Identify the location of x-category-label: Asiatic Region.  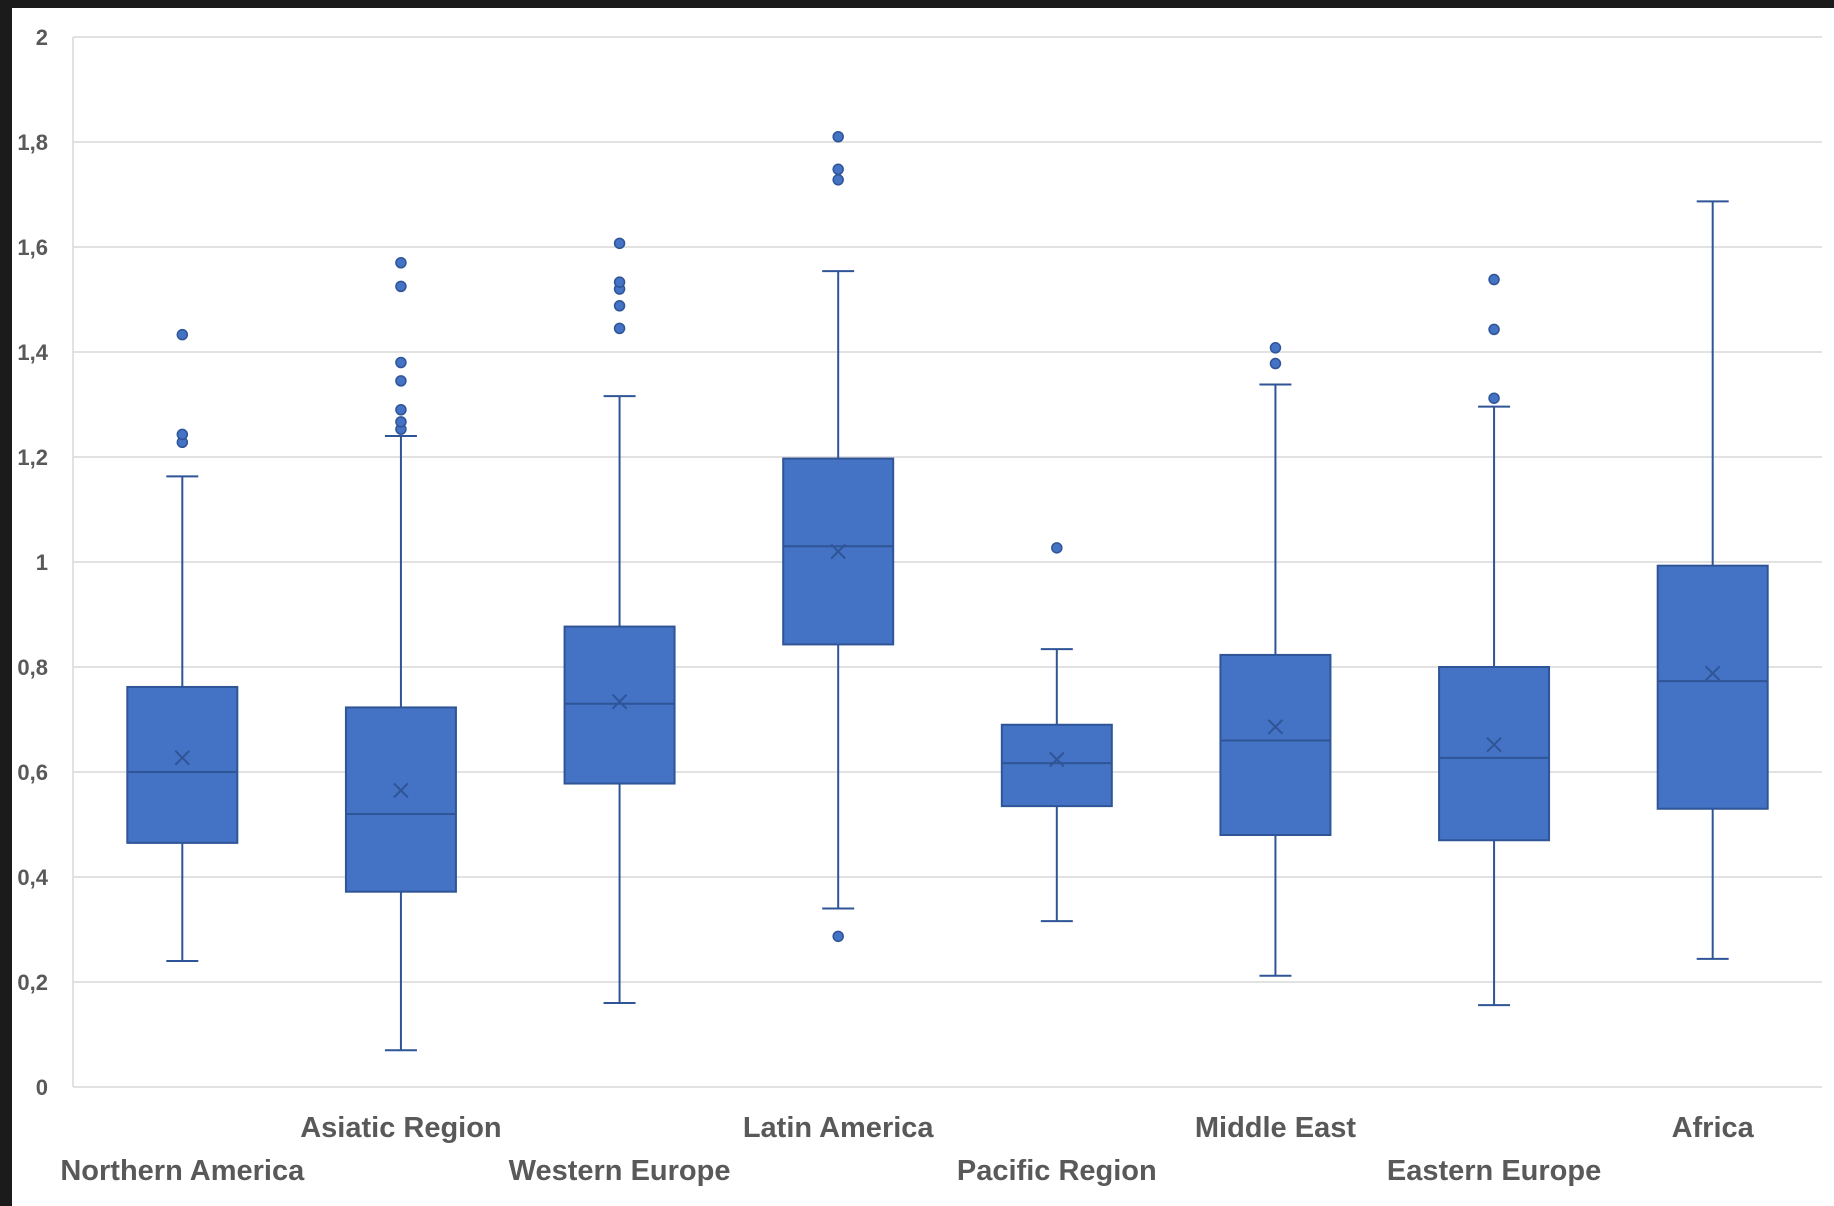
(400, 1128).